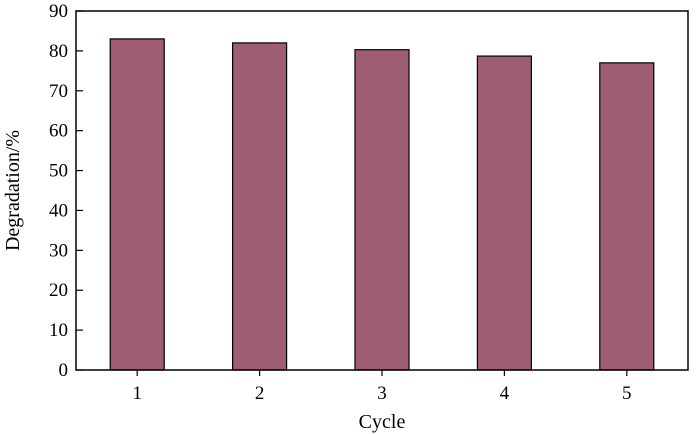 This screenshot has height=435, width=700. Describe the element at coordinates (58, 330) in the screenshot. I see `y-tick-label: 10` at that location.